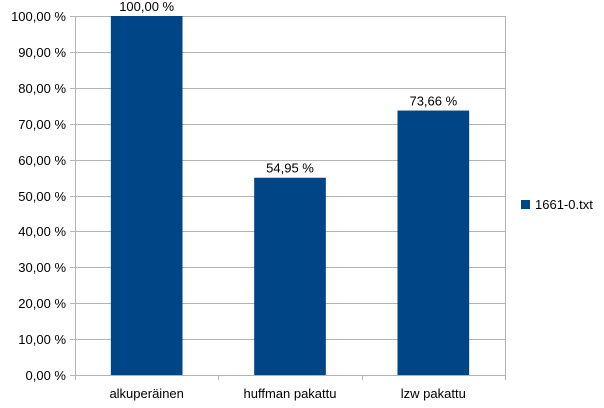  I want to click on y-tick-label: 80,00 %, so click(42, 88).